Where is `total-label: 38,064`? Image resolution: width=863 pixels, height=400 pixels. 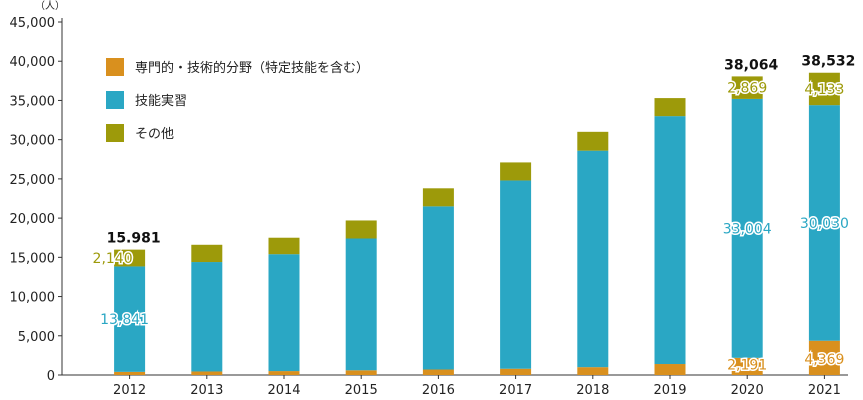 total-label: 38,064 is located at coordinates (751, 65).